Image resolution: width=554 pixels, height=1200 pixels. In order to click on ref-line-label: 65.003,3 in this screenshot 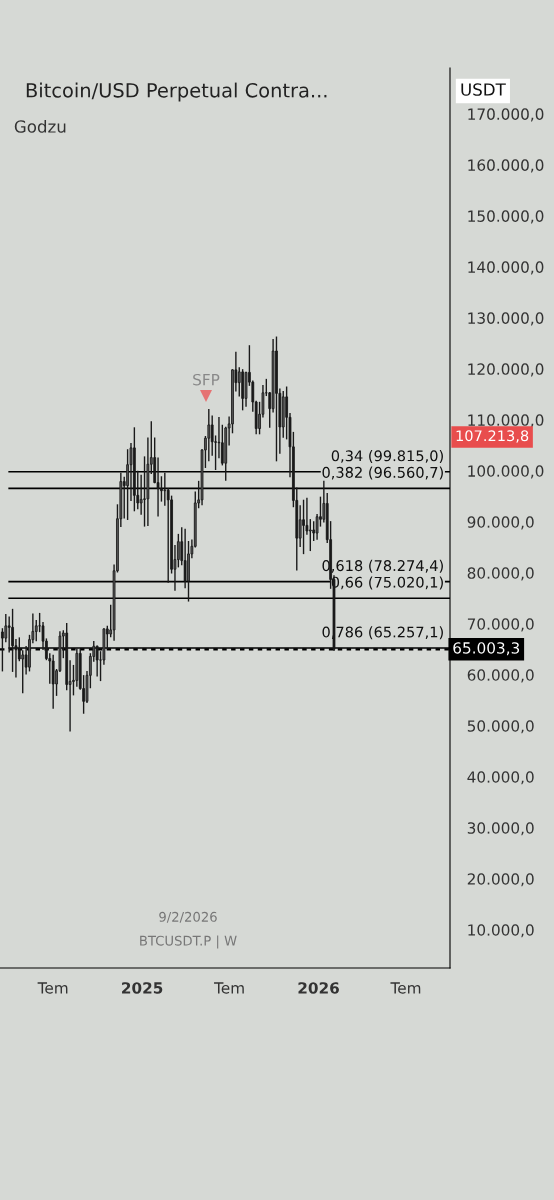, I will do `click(486, 649)`.